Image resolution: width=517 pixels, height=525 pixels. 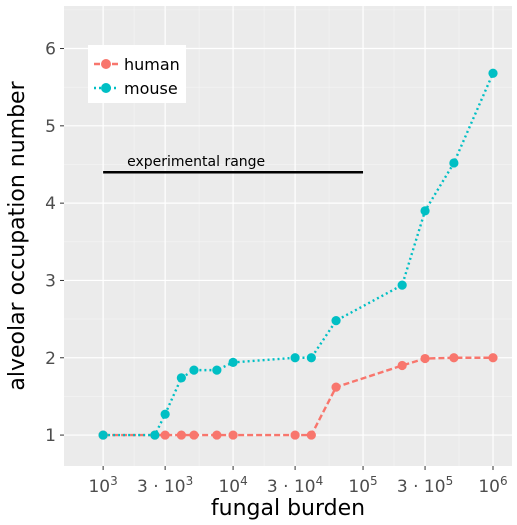 I want to click on legend: human mouse, so click(x=137, y=74).